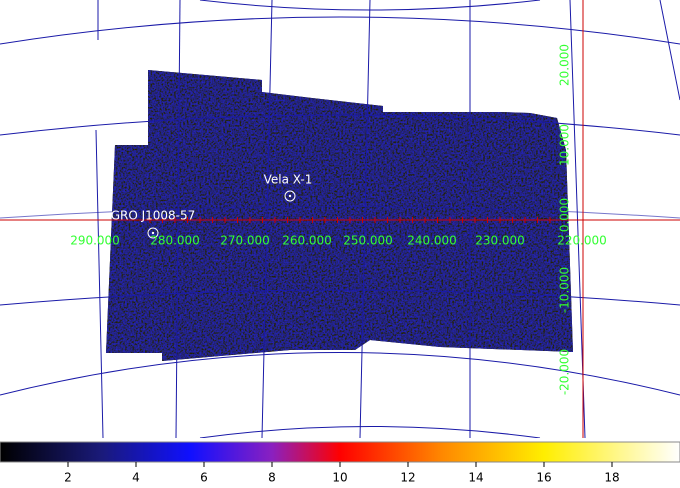 This screenshot has height=488, width=680. I want to click on colorbar-tick-label: 12, so click(407, 478).